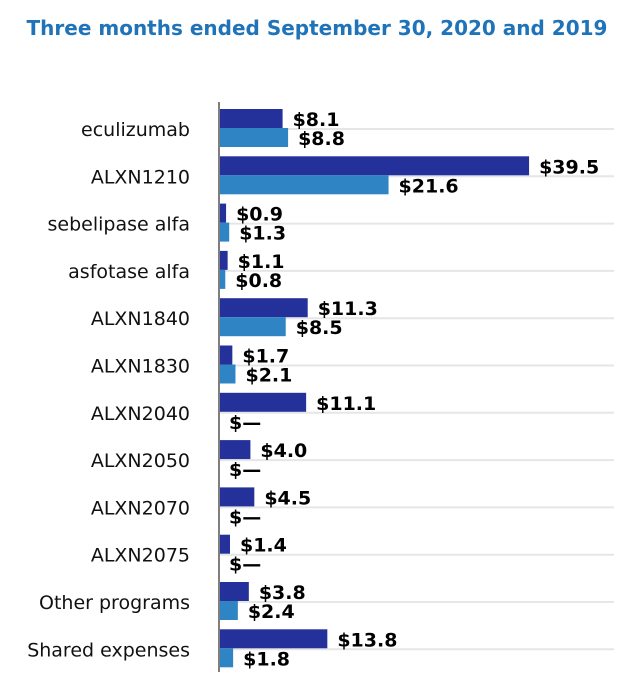 This screenshot has width=634, height=692. I want to click on category-label: Shared expenses, so click(108, 650).